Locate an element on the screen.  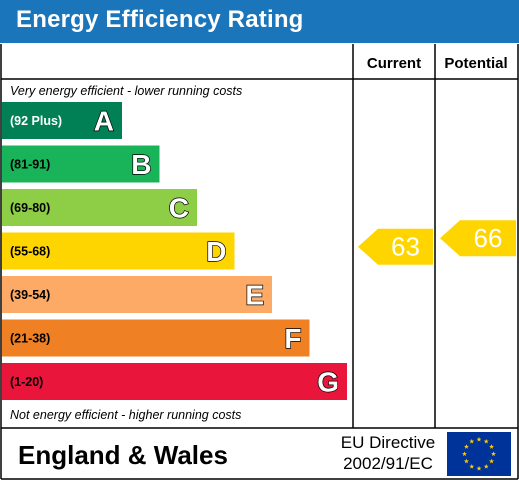
band-c: (69-80) C is located at coordinates (99, 207).